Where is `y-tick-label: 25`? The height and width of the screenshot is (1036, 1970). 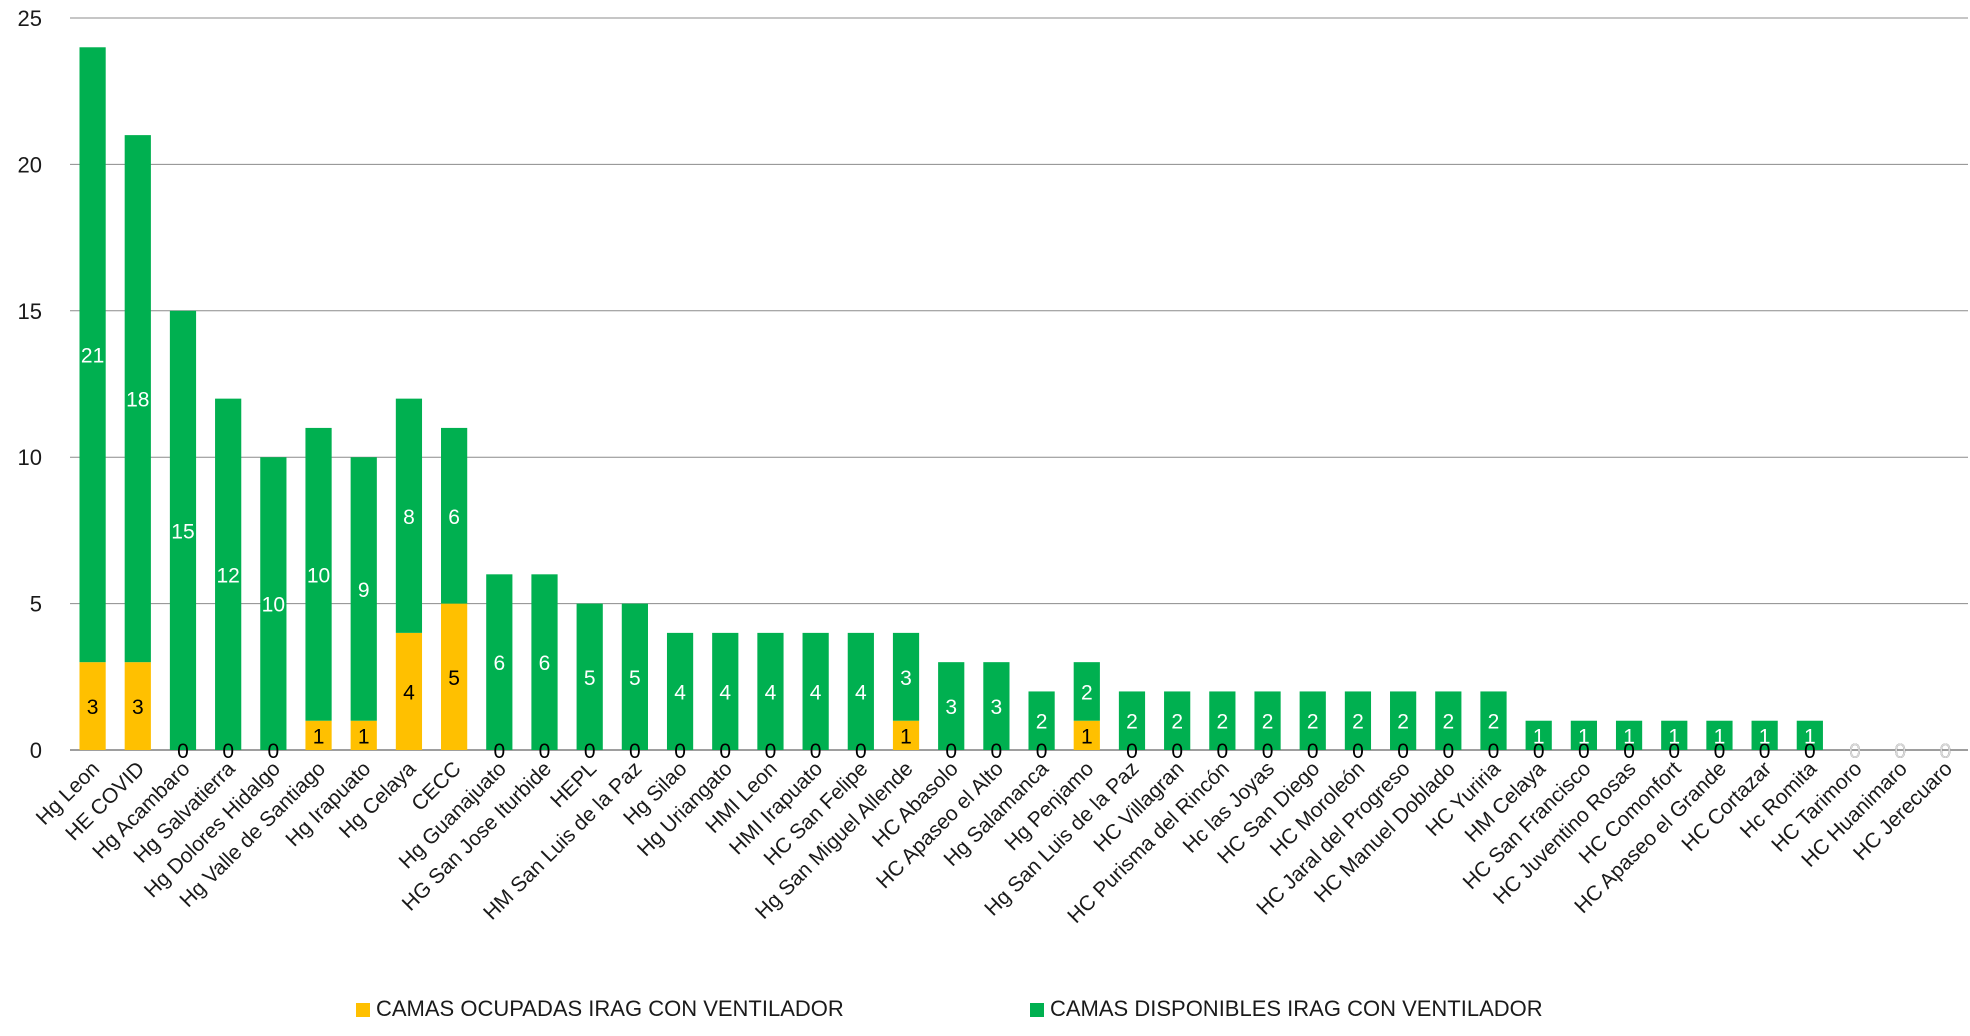
y-tick-label: 25 is located at coordinates (30, 18).